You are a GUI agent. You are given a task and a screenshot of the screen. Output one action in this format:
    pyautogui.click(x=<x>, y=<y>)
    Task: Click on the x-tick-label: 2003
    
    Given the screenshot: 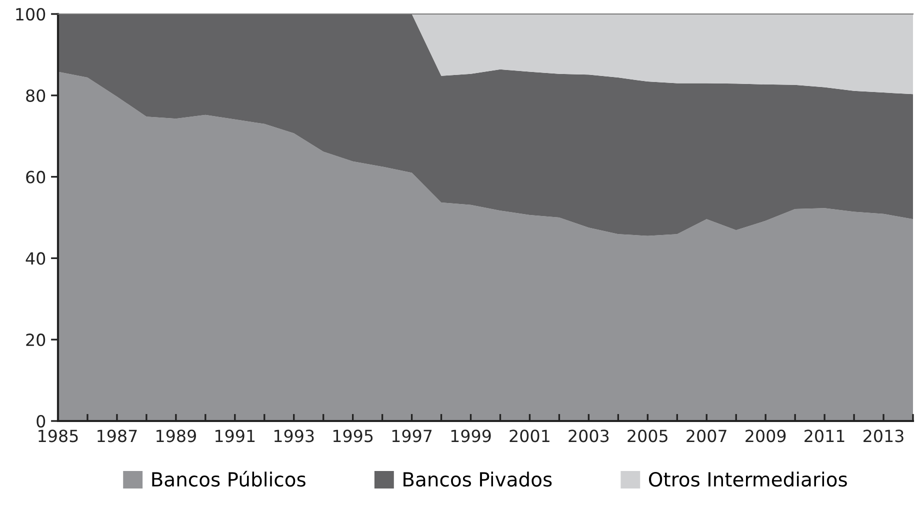 What is the action you would take?
    pyautogui.click(x=588, y=436)
    